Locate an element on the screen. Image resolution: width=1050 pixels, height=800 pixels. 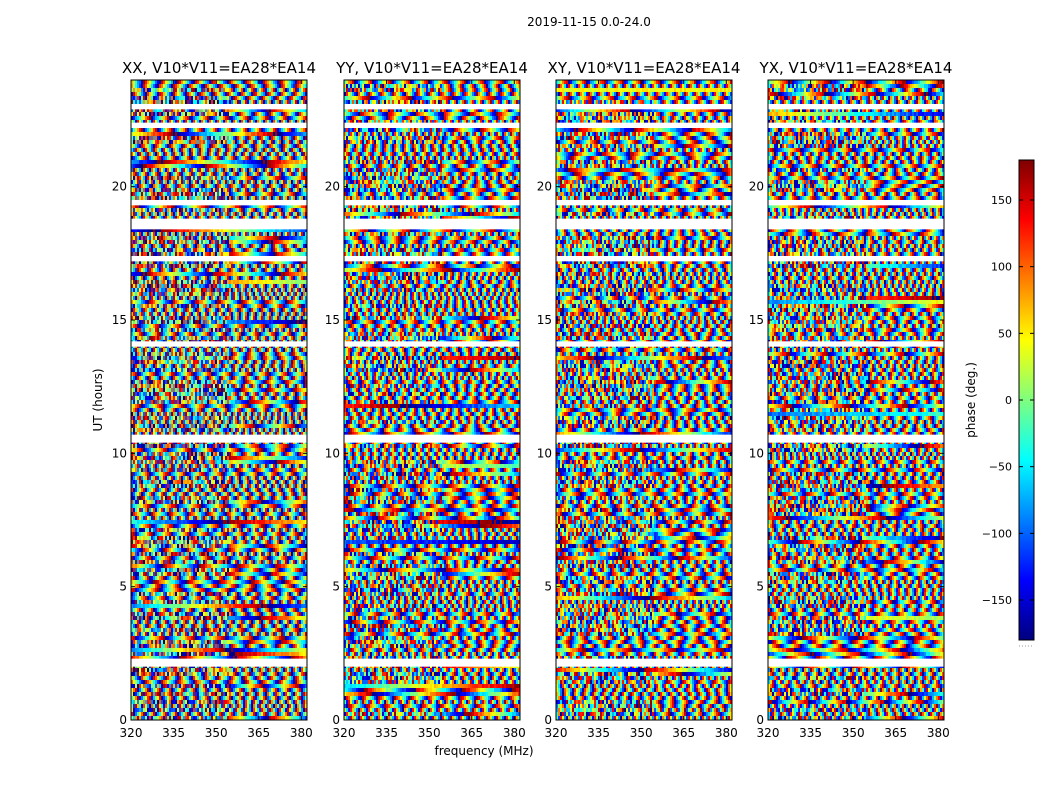
panel-title: XX, V10*V11=EA28*EA14 is located at coordinates (219, 68).